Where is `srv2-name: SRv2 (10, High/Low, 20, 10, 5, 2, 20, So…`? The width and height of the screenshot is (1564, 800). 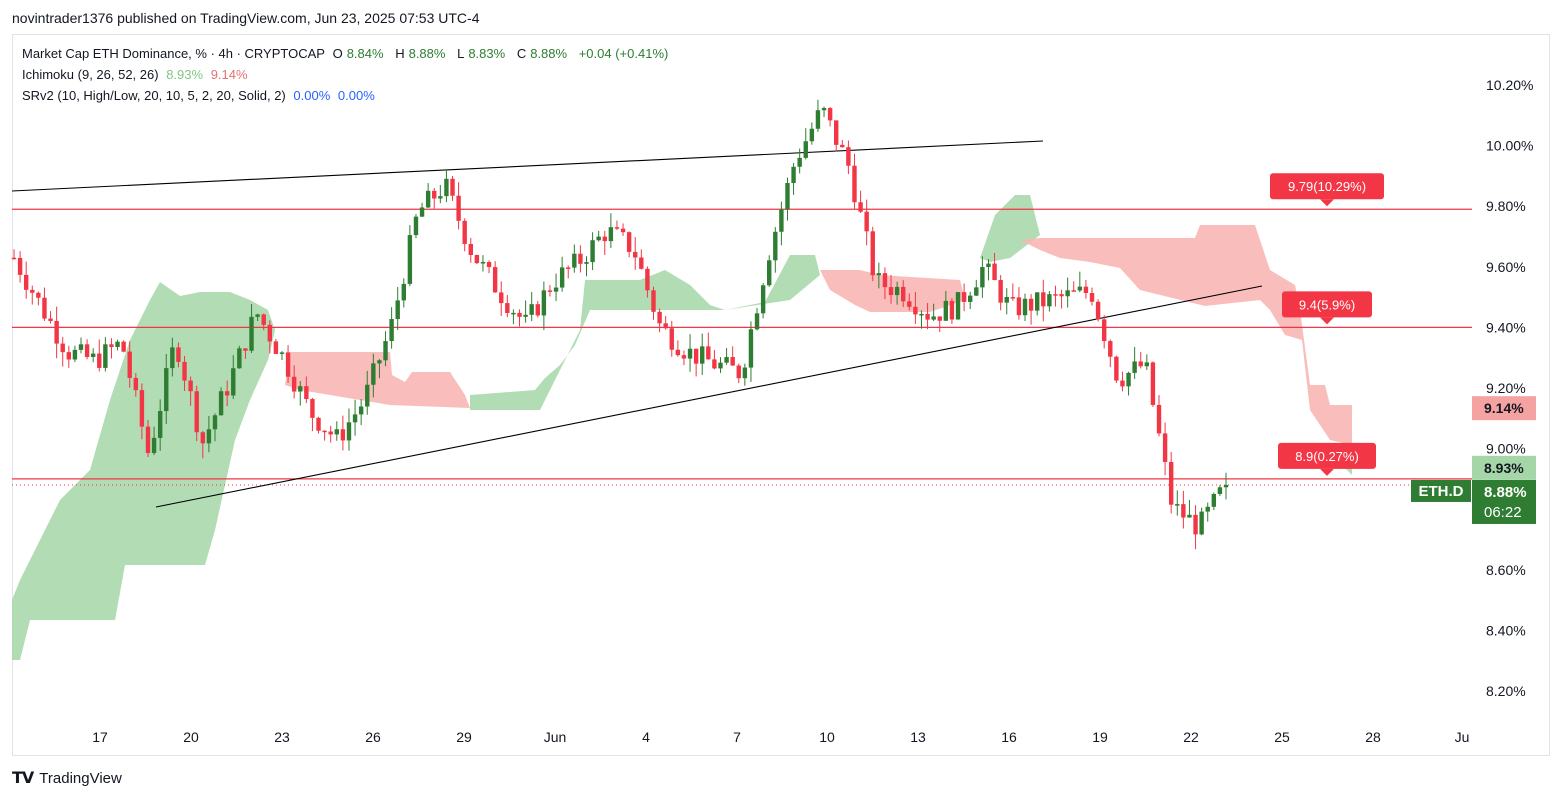
srv2-name: SRv2 (10, High/Low, 20, 10, 5, 2, 20, So… is located at coordinates (154, 95).